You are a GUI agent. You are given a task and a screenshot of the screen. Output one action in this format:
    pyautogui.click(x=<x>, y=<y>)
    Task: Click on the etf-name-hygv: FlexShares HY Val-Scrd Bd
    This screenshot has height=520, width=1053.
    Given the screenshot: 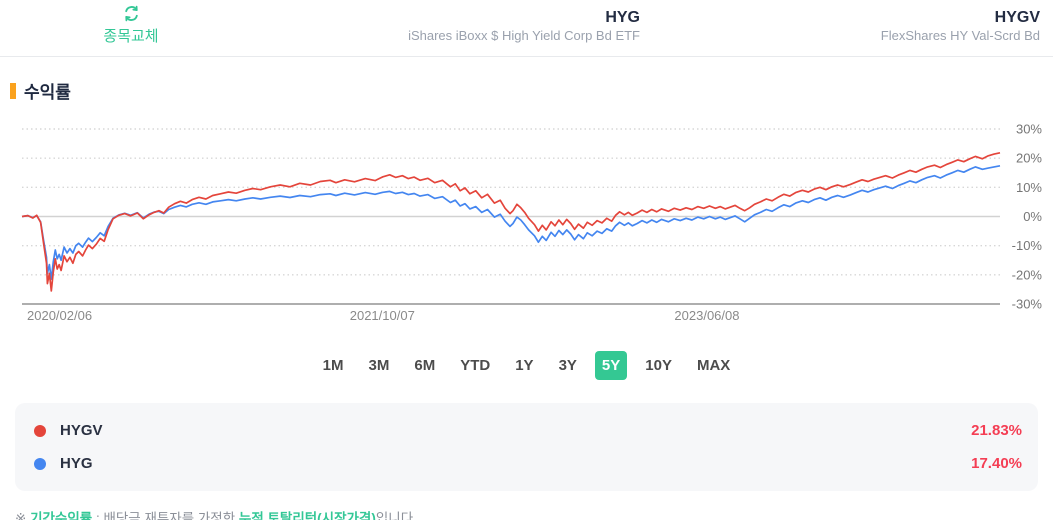 What is the action you would take?
    pyautogui.click(x=960, y=35)
    